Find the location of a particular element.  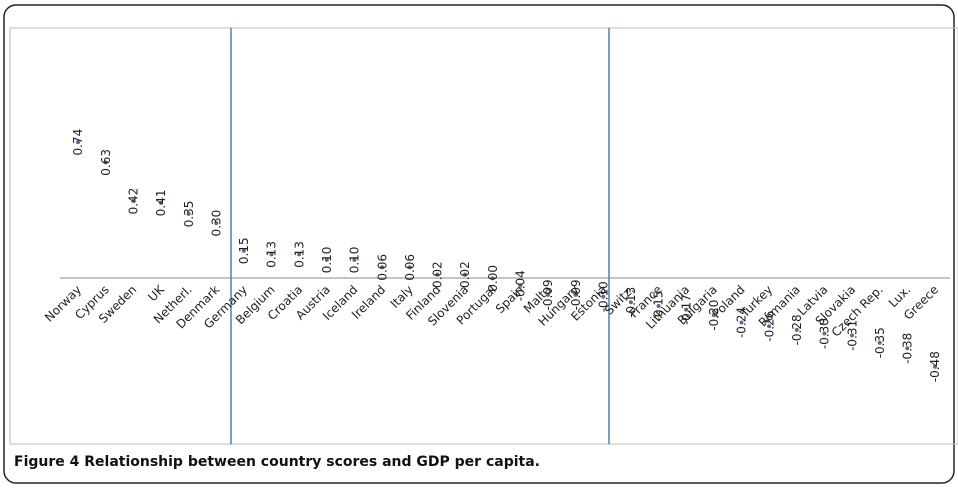

value-label: -0.31 is located at coordinates (852, 335).